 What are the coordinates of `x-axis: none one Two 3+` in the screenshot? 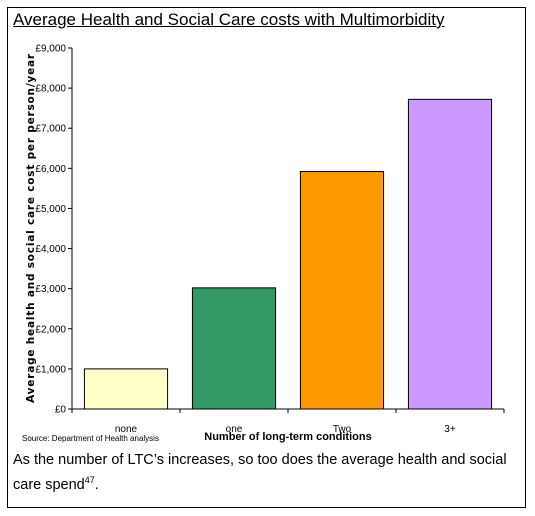 It's located at (288, 421).